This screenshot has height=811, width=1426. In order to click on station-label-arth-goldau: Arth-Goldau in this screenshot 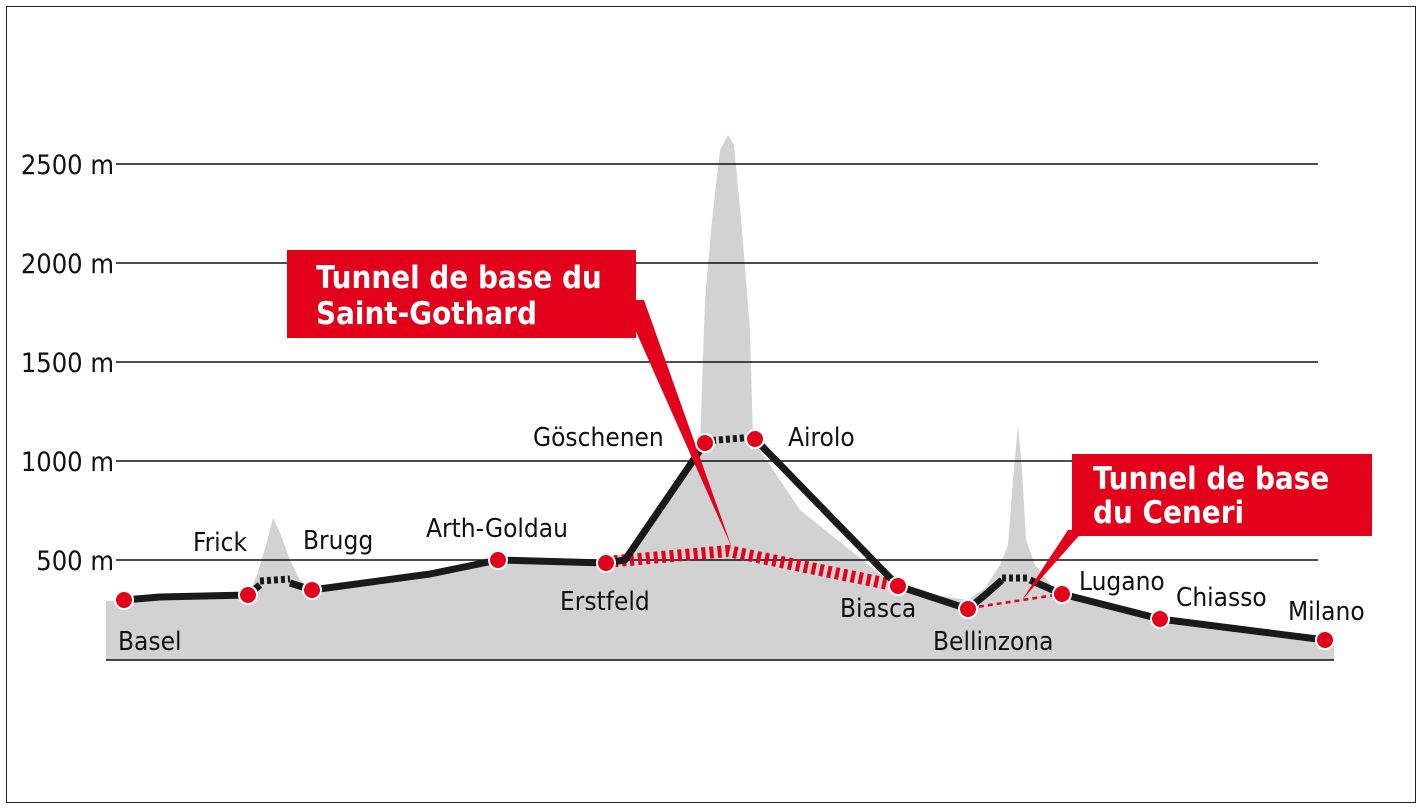, I will do `click(497, 529)`.